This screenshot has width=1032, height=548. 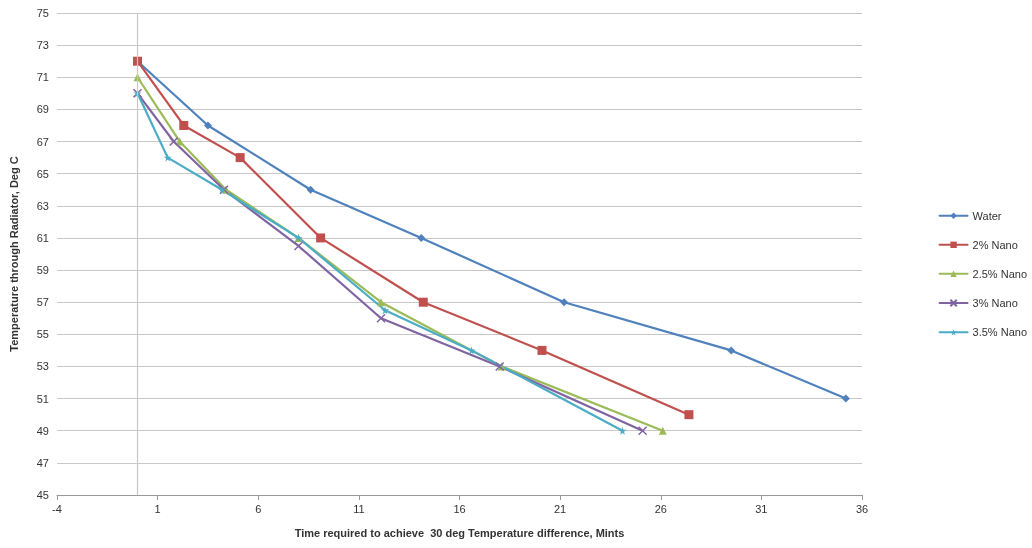 I want to click on y-tick-label: 47, so click(x=42, y=462).